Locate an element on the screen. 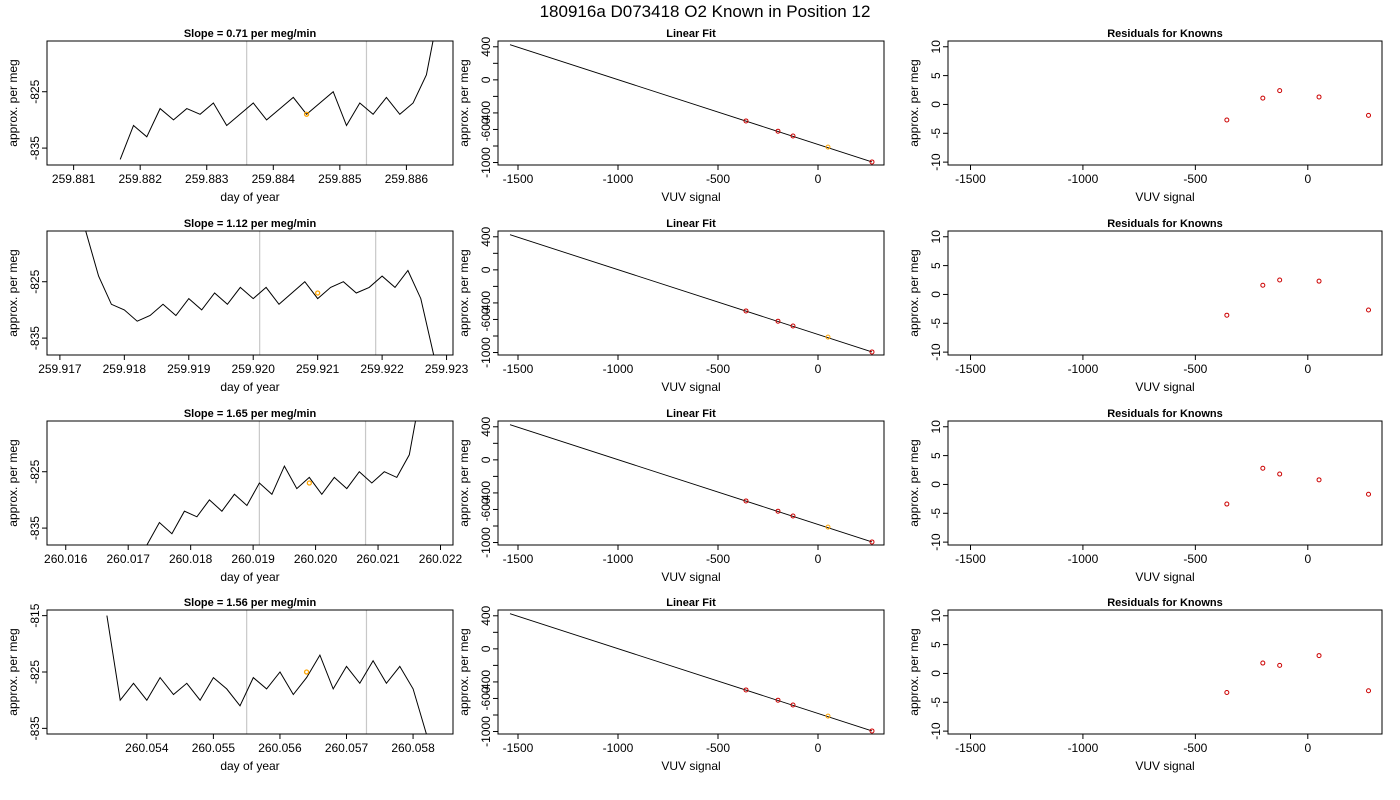 The height and width of the screenshot is (800, 1400). y-tick-label: -1000 is located at coordinates (486, 542).